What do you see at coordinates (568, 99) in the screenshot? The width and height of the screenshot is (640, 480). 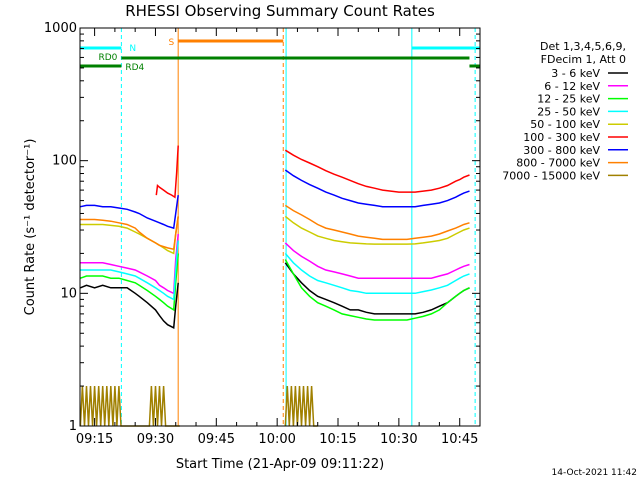 I see `legend-entry-label: 12 - 25 keV` at bounding box center [568, 99].